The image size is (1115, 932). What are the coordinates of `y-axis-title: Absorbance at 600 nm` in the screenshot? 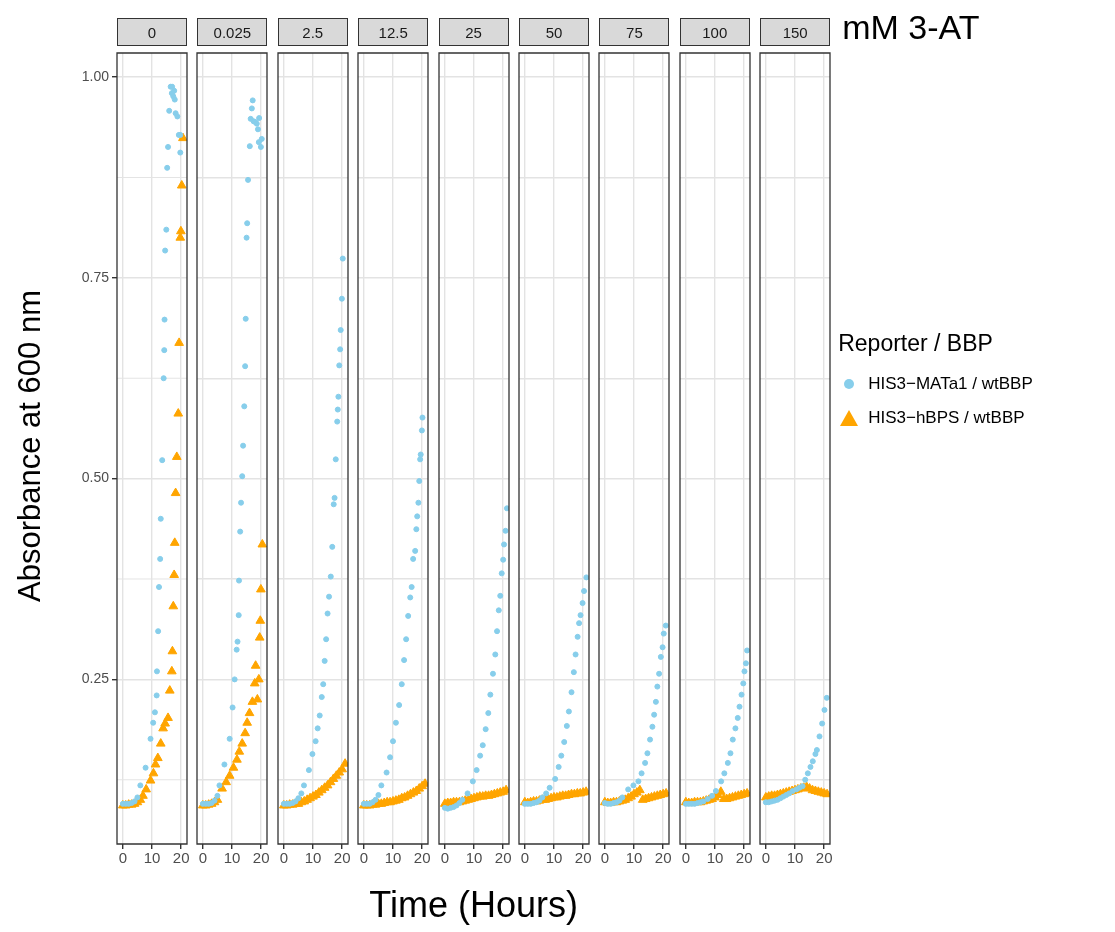 It's located at (30, 445).